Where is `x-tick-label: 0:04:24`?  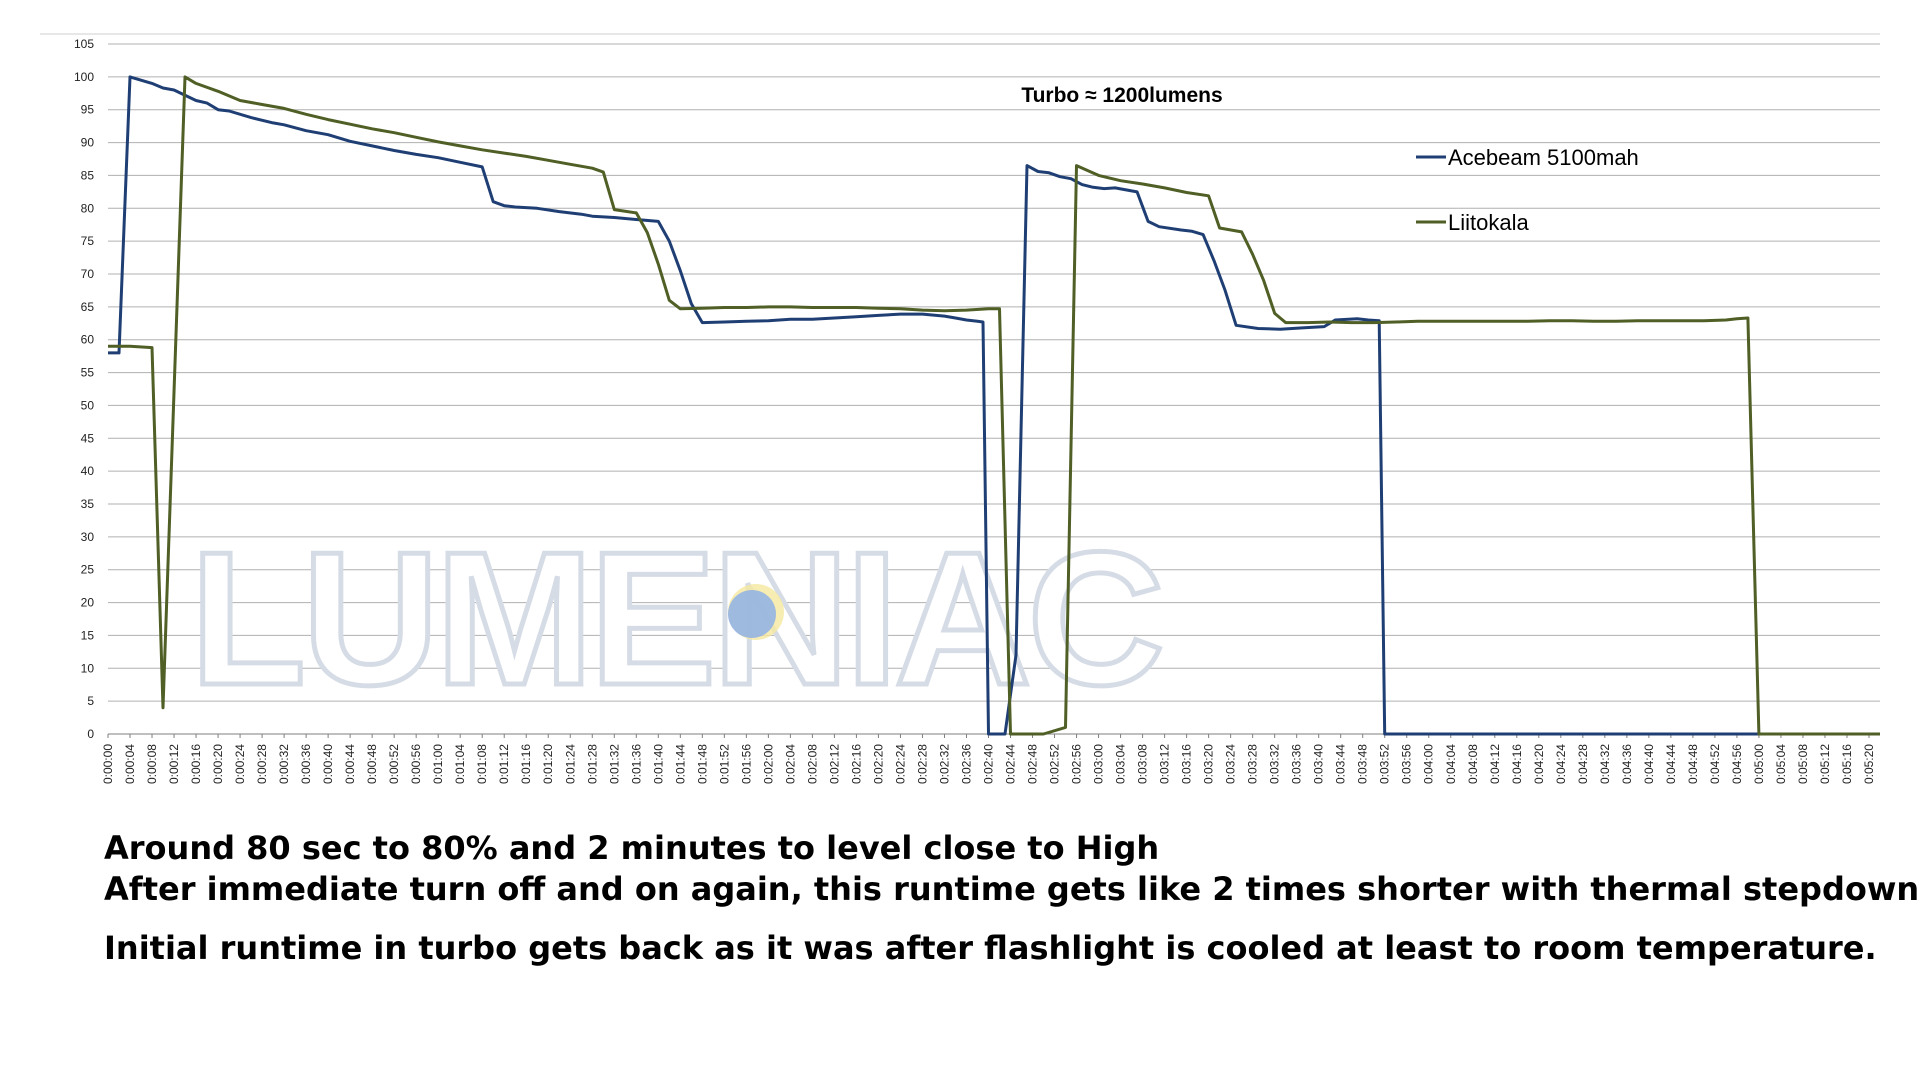
x-tick-label: 0:04:24 is located at coordinates (1561, 764).